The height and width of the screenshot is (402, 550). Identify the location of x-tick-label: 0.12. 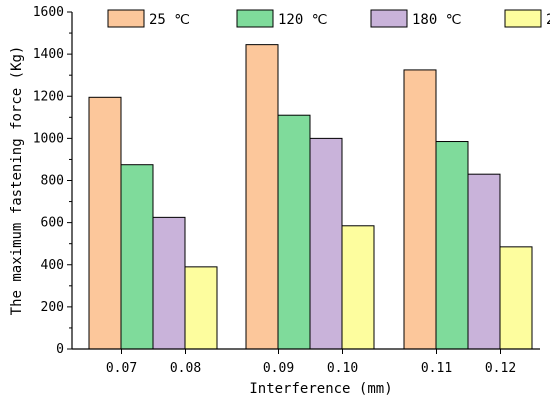
(500, 368).